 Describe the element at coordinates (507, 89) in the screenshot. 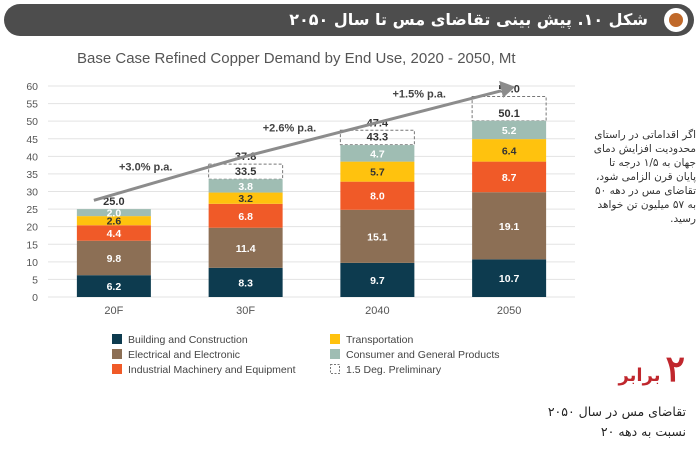

I see `growth-arrowhead-icon` at that location.